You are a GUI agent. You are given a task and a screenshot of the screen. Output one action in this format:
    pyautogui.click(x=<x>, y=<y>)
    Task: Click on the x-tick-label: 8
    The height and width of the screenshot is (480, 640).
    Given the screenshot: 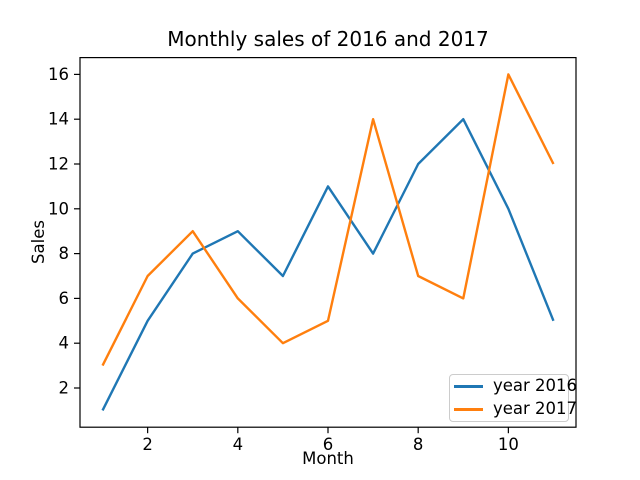 What is the action you would take?
    pyautogui.click(x=418, y=444)
    